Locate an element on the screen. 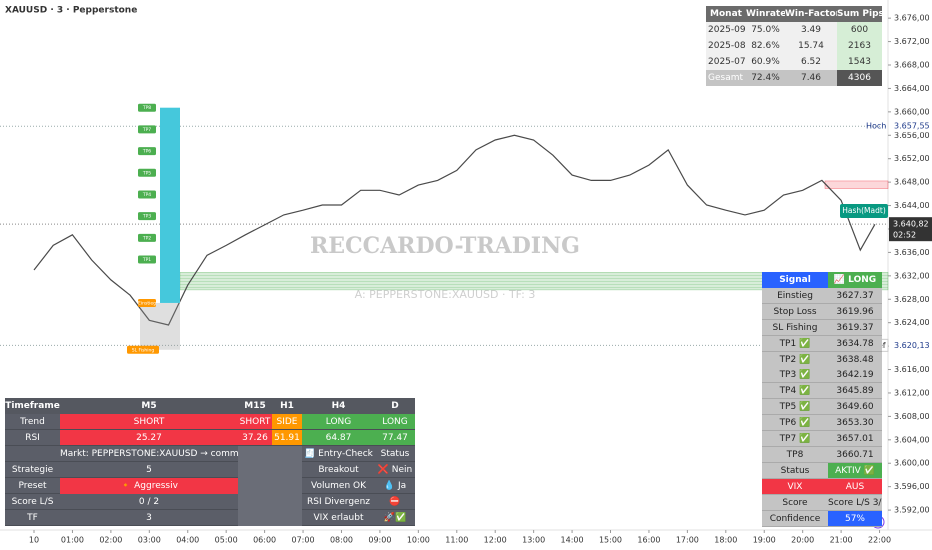 The height and width of the screenshot is (550, 932). level-price: 3649.60 is located at coordinates (855, 407).